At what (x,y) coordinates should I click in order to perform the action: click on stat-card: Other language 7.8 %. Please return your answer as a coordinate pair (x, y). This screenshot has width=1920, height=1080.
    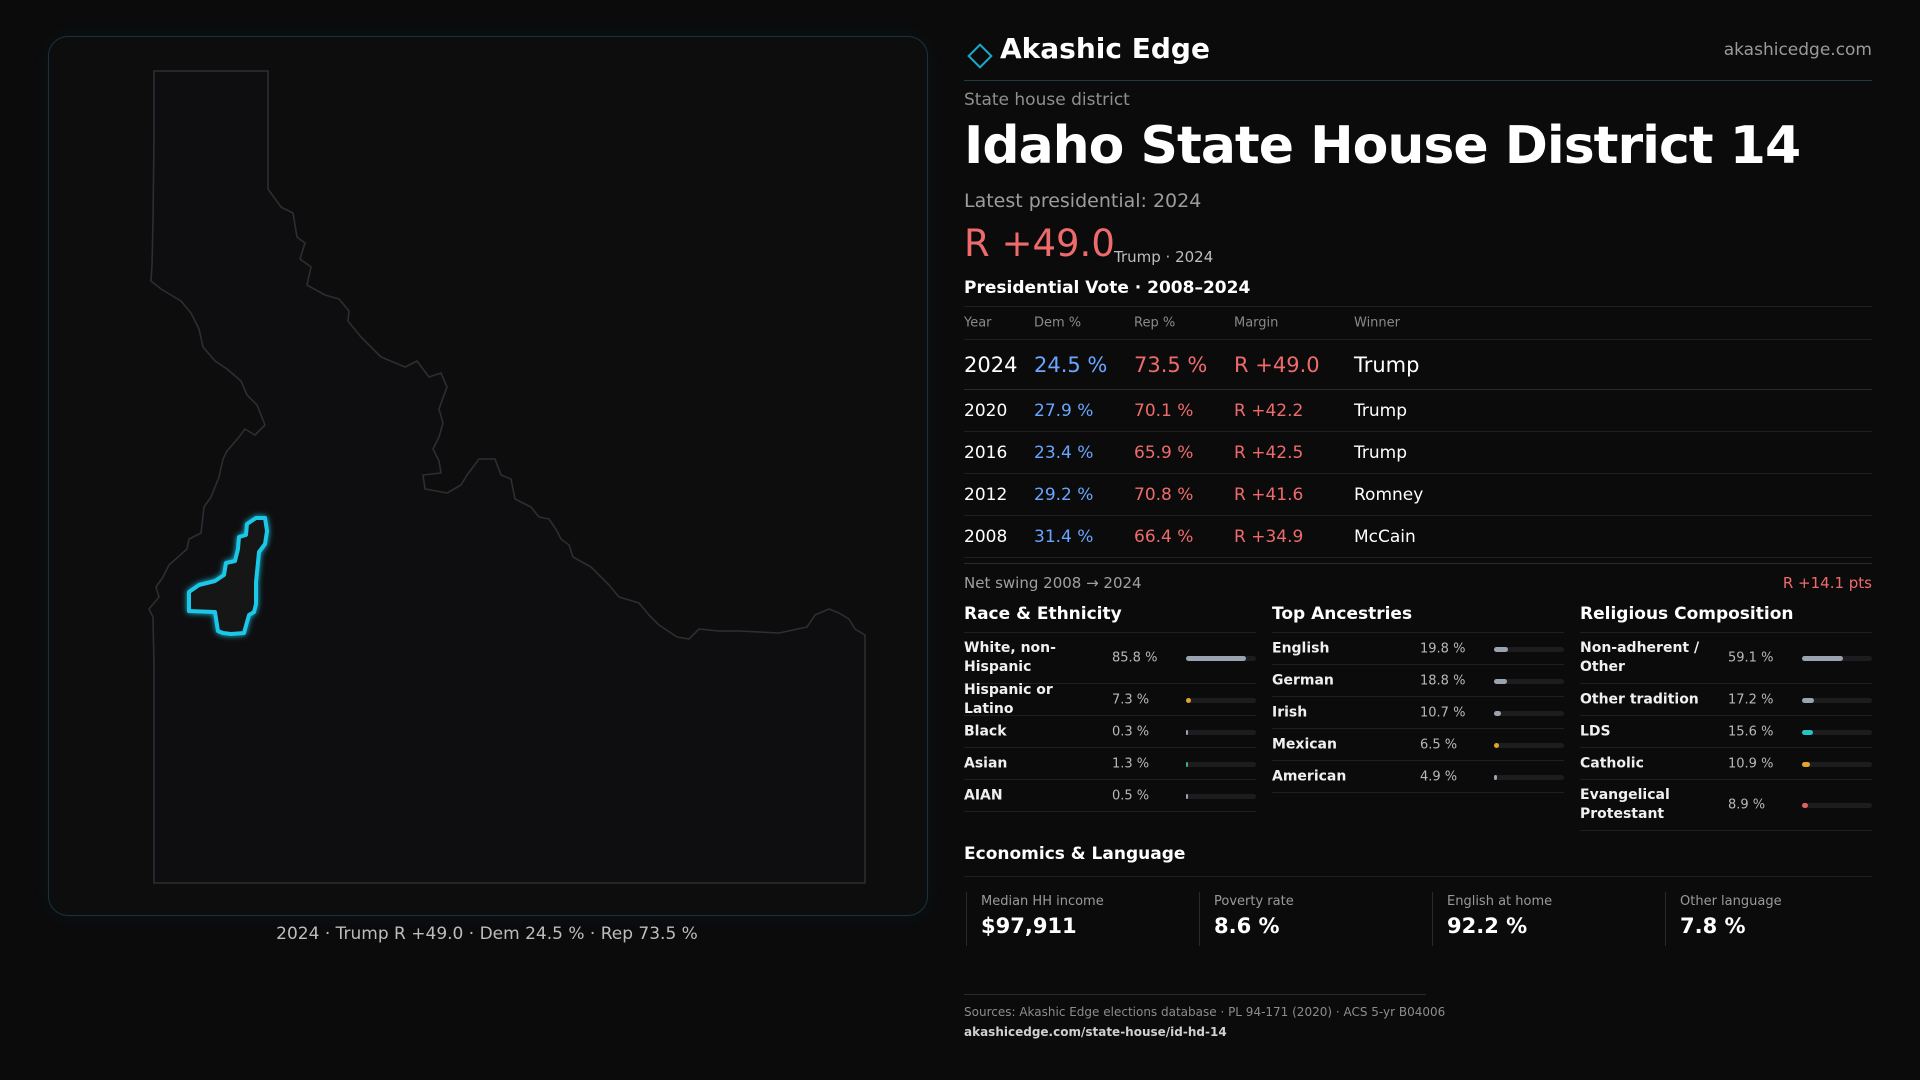
    Looking at the image, I should click on (1776, 919).